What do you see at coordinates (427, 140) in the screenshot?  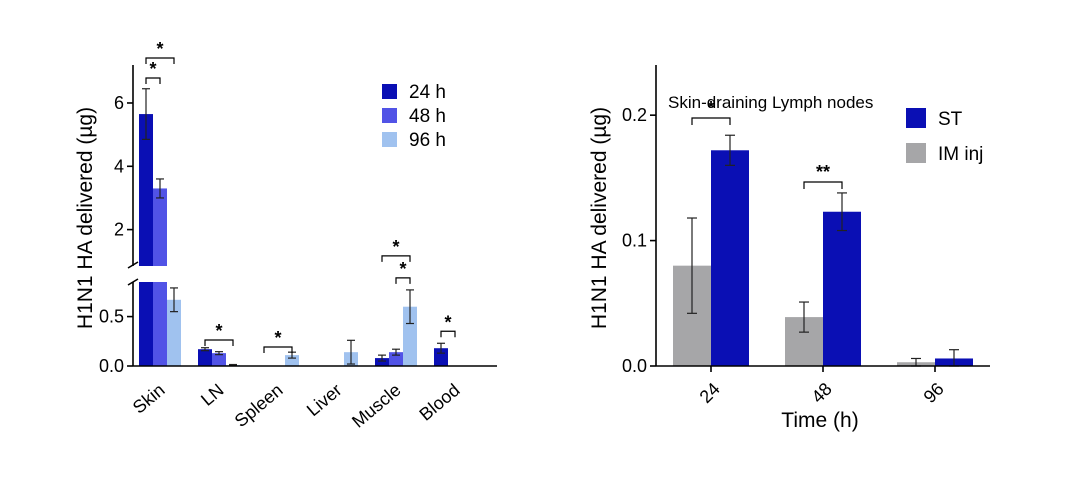 I see `legend-label-2: 96 h` at bounding box center [427, 140].